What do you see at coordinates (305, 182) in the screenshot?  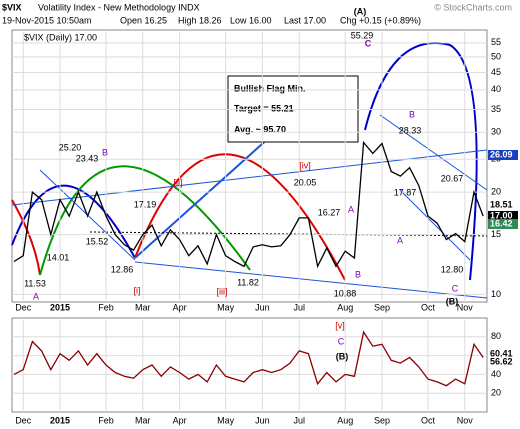 I see `annotation: 20.05` at bounding box center [305, 182].